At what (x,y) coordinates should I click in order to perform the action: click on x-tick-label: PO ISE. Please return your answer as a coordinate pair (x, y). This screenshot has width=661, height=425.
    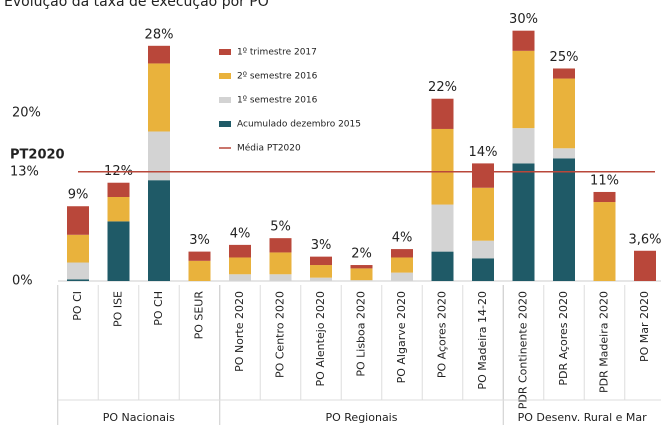
    Looking at the image, I should click on (118, 309).